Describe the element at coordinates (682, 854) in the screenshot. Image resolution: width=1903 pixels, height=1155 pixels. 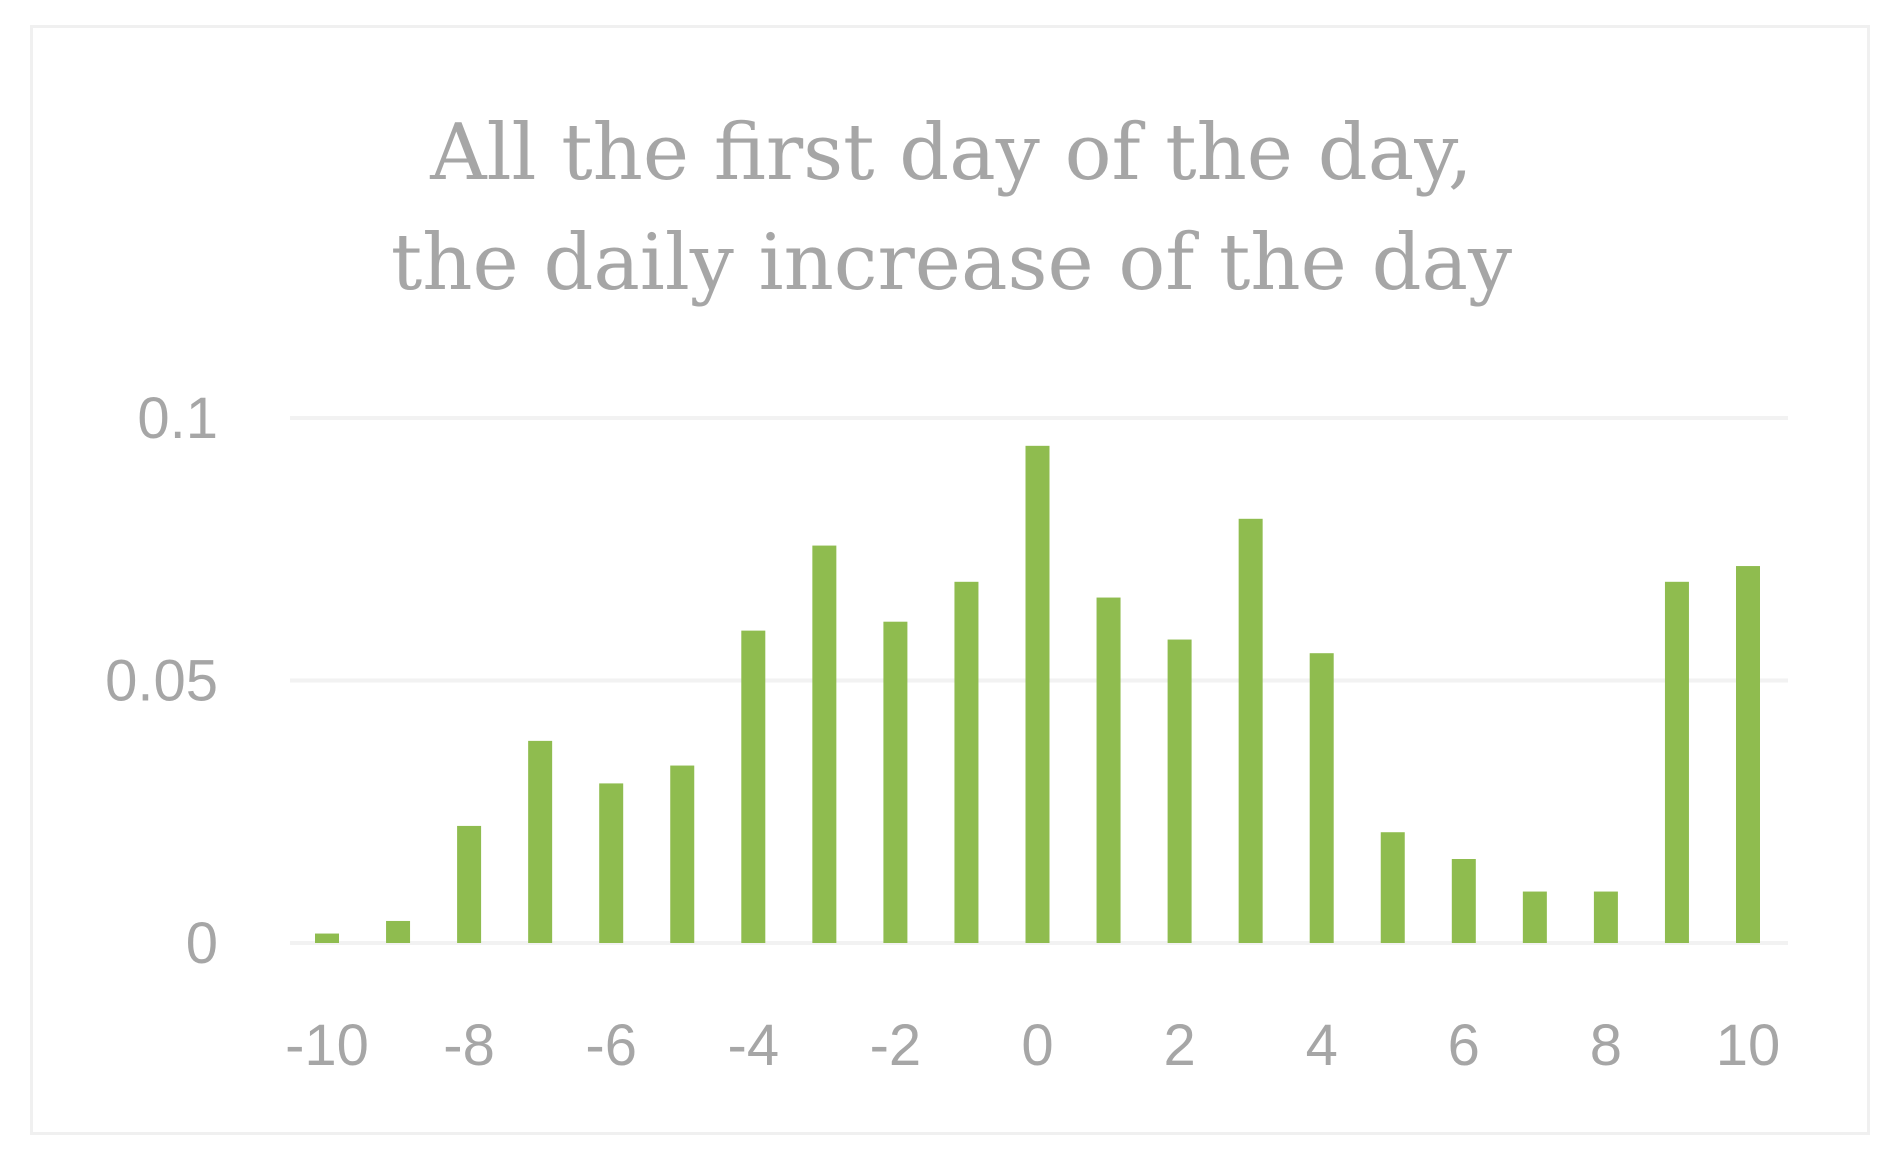
I see `bar--5` at that location.